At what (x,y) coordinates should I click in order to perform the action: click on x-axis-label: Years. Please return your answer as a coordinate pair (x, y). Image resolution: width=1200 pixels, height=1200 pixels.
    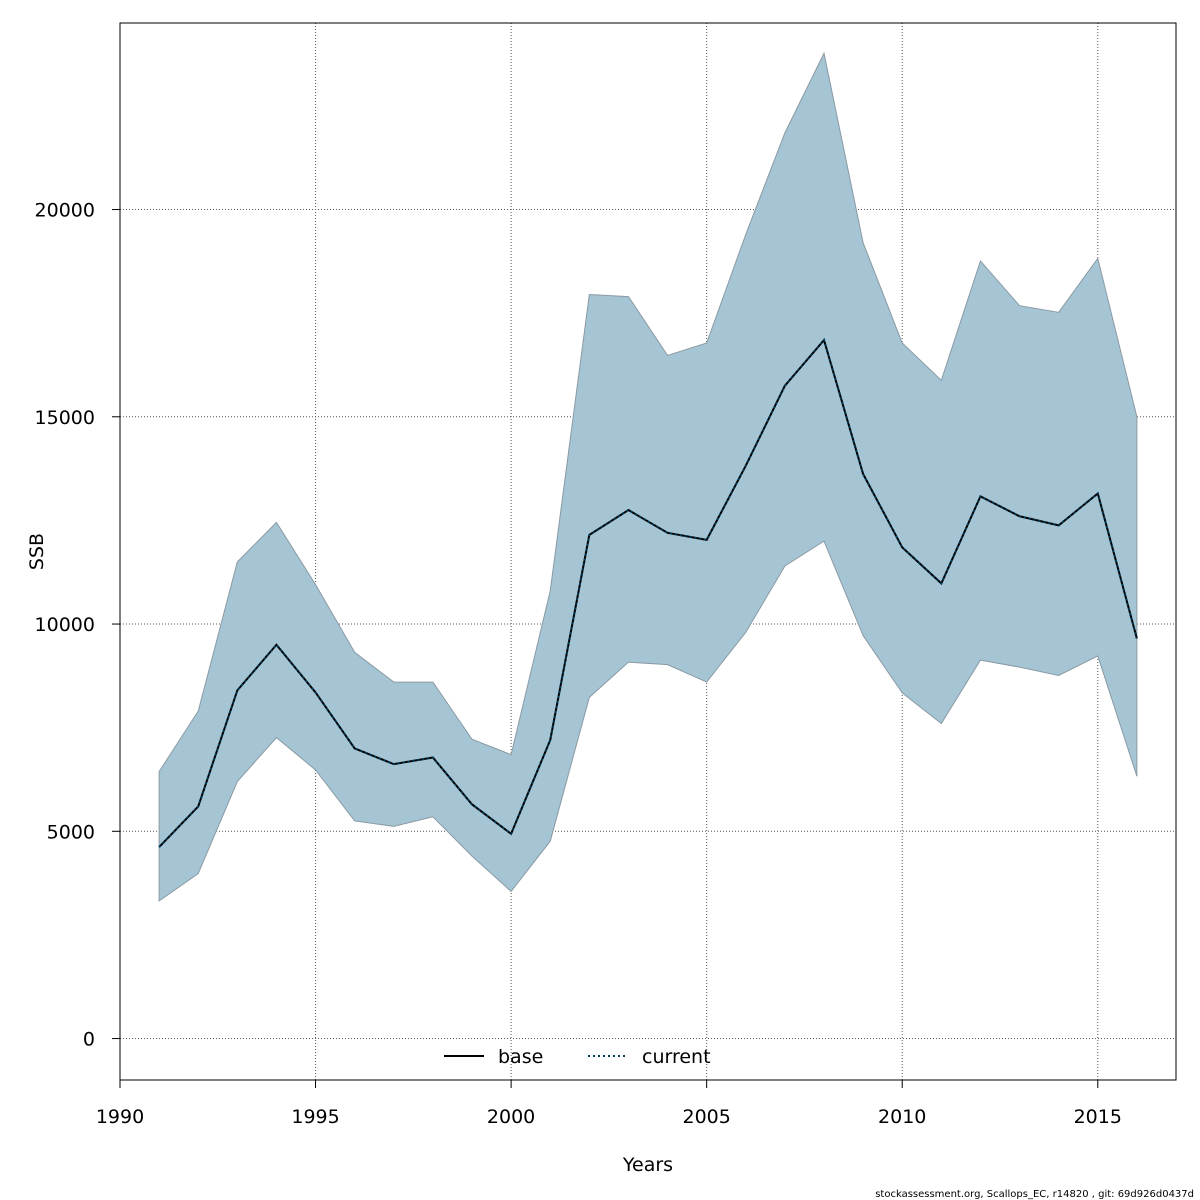
    Looking at the image, I should click on (647, 1165).